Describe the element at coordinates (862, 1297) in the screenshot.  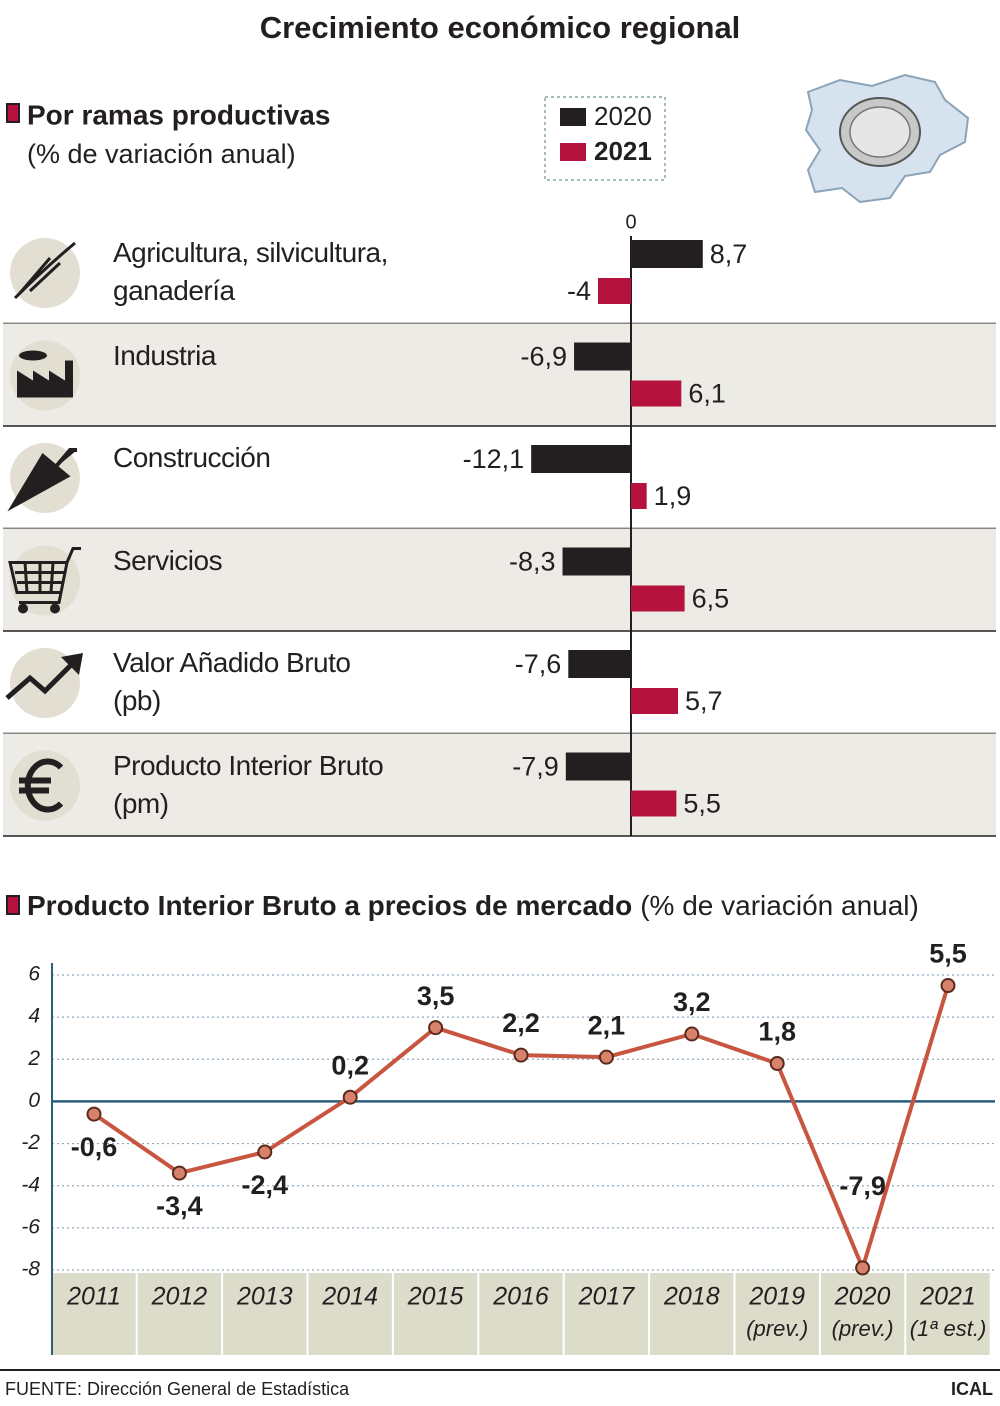
I see `x-tick-label: 2020` at that location.